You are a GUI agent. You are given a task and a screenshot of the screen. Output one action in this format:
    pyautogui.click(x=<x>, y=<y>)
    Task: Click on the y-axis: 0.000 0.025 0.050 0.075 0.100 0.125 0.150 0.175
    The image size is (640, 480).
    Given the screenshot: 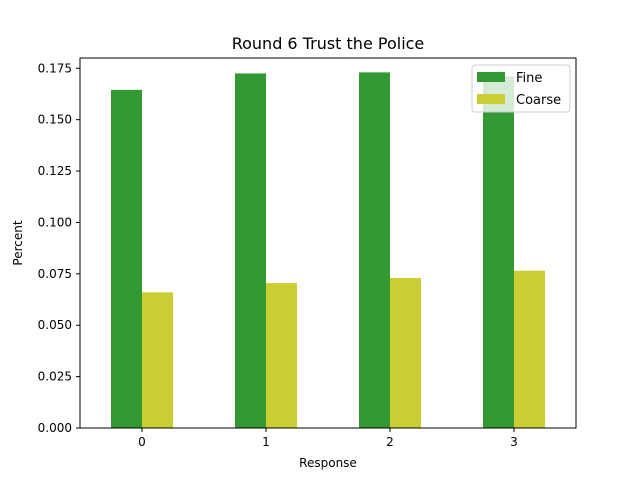 What is the action you would take?
    pyautogui.click(x=59, y=248)
    